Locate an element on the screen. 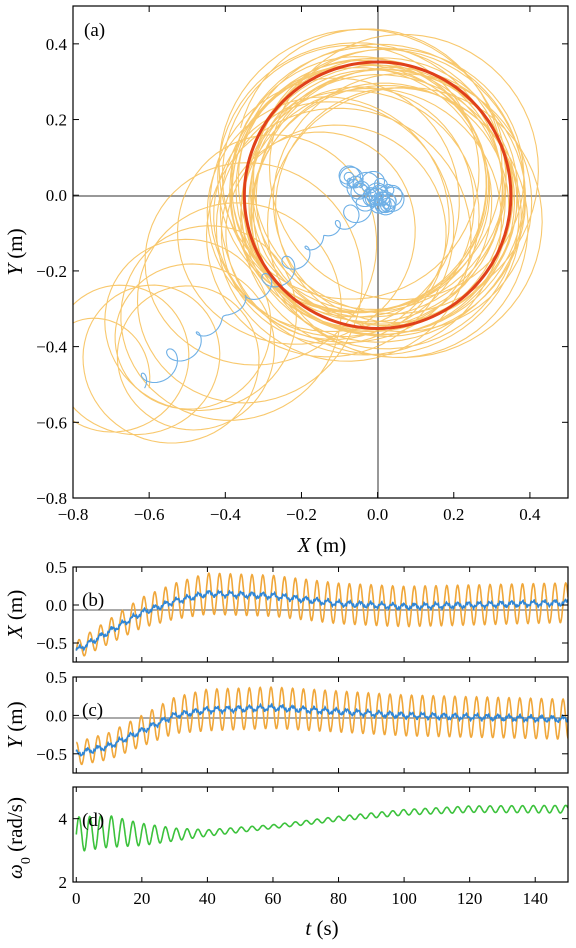 This screenshot has width=576, height=948. panel-d-frame is located at coordinates (320, 834).